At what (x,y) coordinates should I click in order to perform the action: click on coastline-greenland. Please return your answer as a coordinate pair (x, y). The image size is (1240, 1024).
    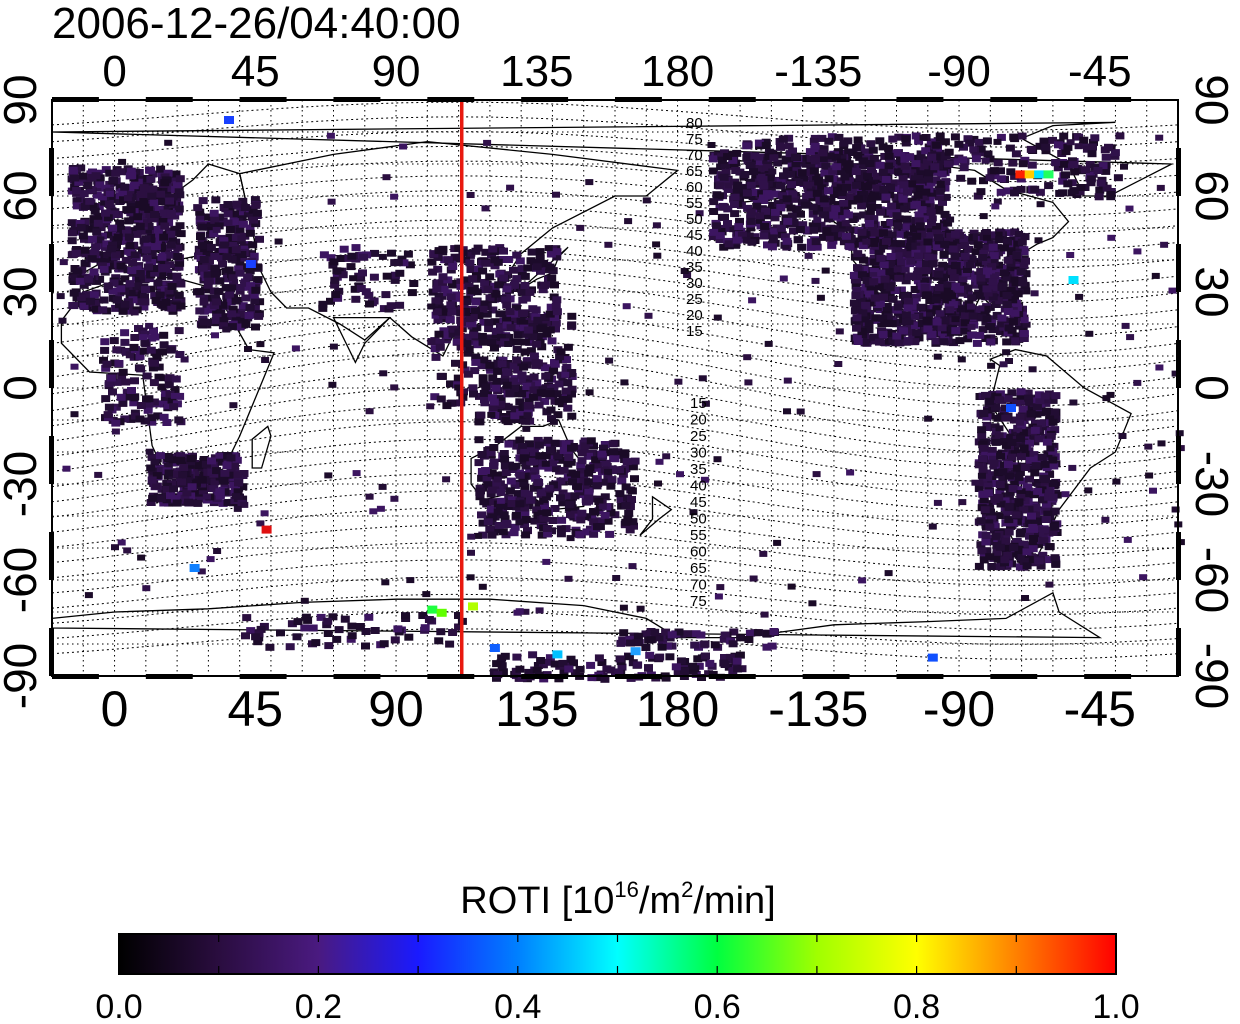
    Looking at the image, I should click on (611, 159).